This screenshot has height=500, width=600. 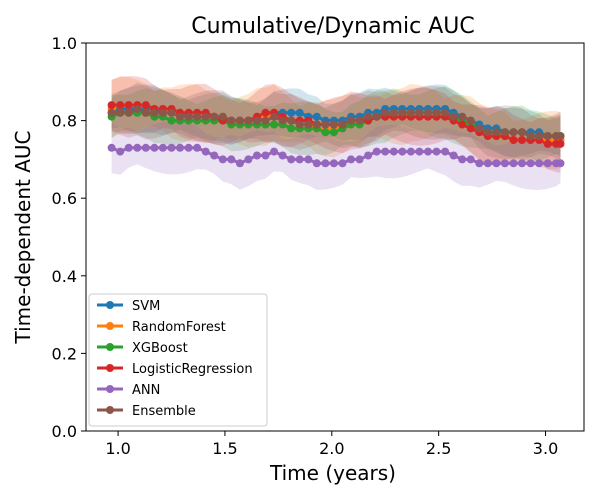 I want to click on legend-box, so click(x=178, y=360).